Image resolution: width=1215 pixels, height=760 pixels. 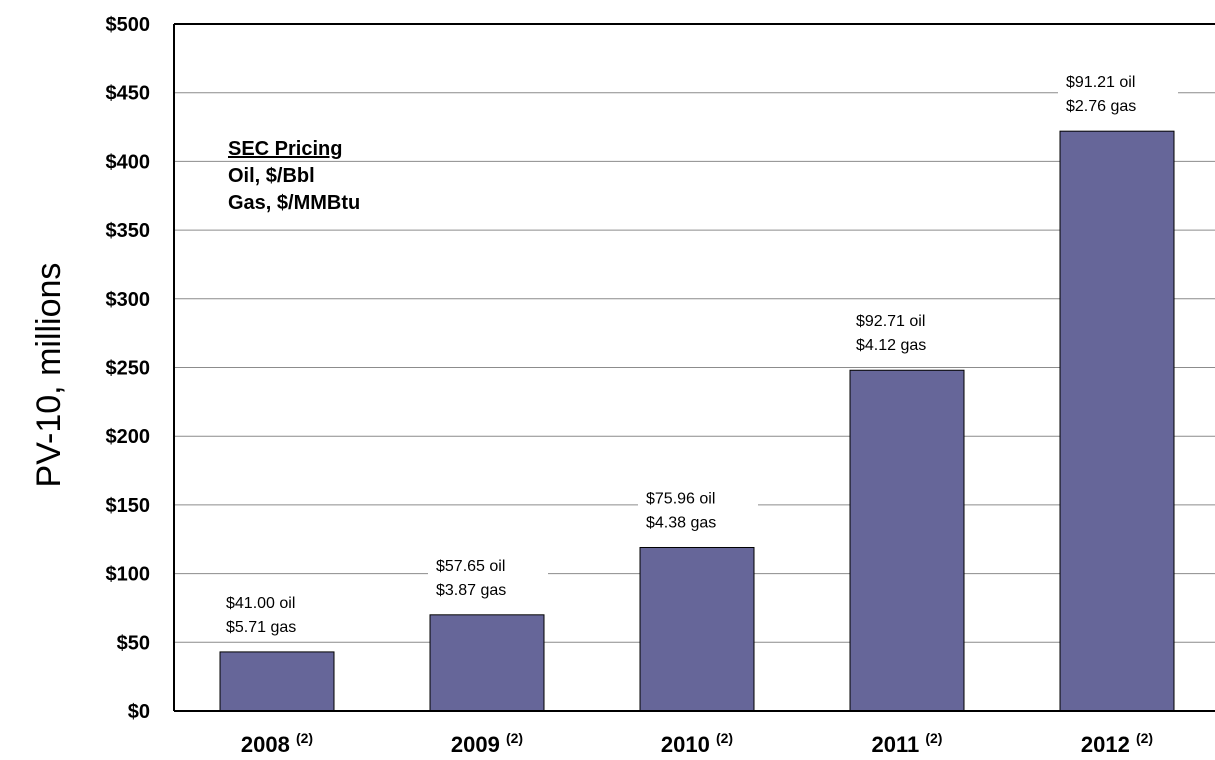 I want to click on y-tick-label: $50, so click(x=133, y=643).